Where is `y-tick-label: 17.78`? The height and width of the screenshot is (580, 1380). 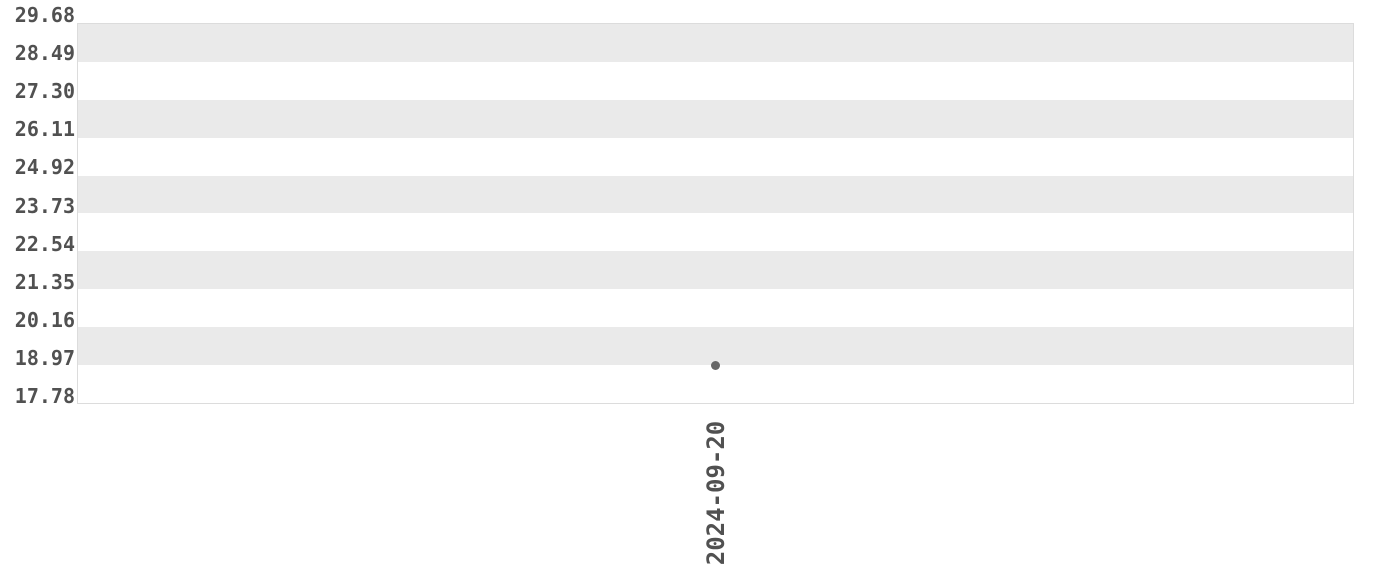 y-tick-label: 17.78 is located at coordinates (44, 396).